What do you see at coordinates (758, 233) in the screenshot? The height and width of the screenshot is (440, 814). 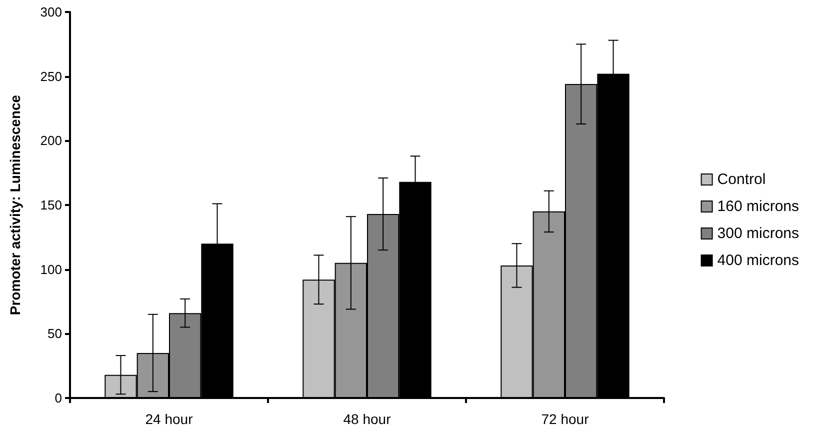 I see `legend-label: 300 microns` at bounding box center [758, 233].